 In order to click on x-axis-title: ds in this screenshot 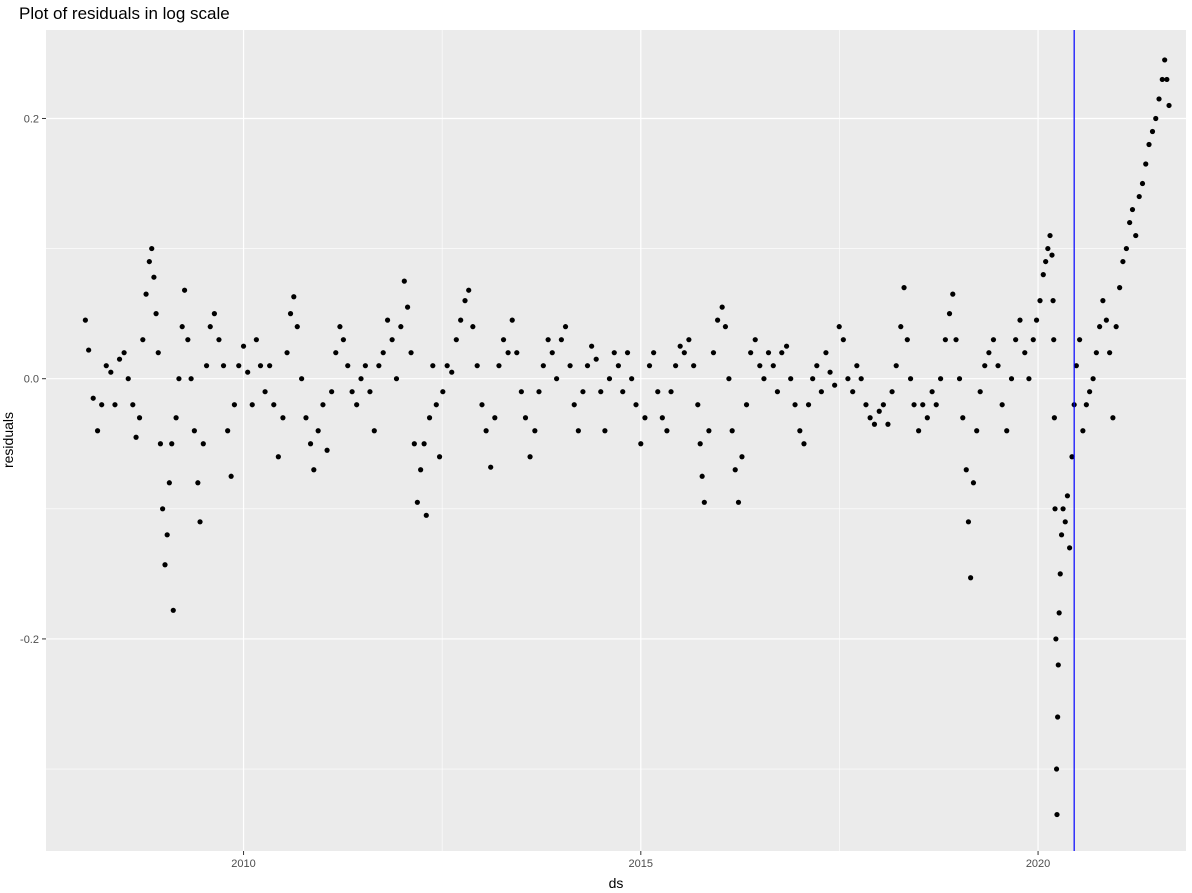, I will do `click(616, 883)`.